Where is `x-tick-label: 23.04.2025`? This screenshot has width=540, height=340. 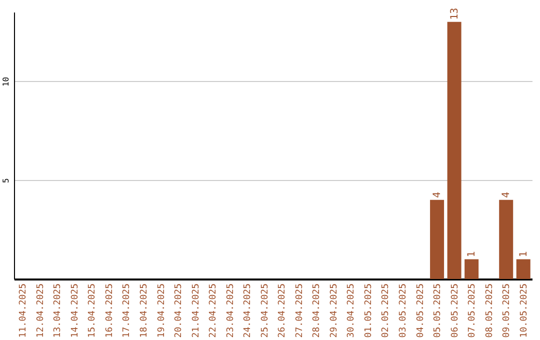 x-tick-label: 23.04.2025 is located at coordinates (231, 311).